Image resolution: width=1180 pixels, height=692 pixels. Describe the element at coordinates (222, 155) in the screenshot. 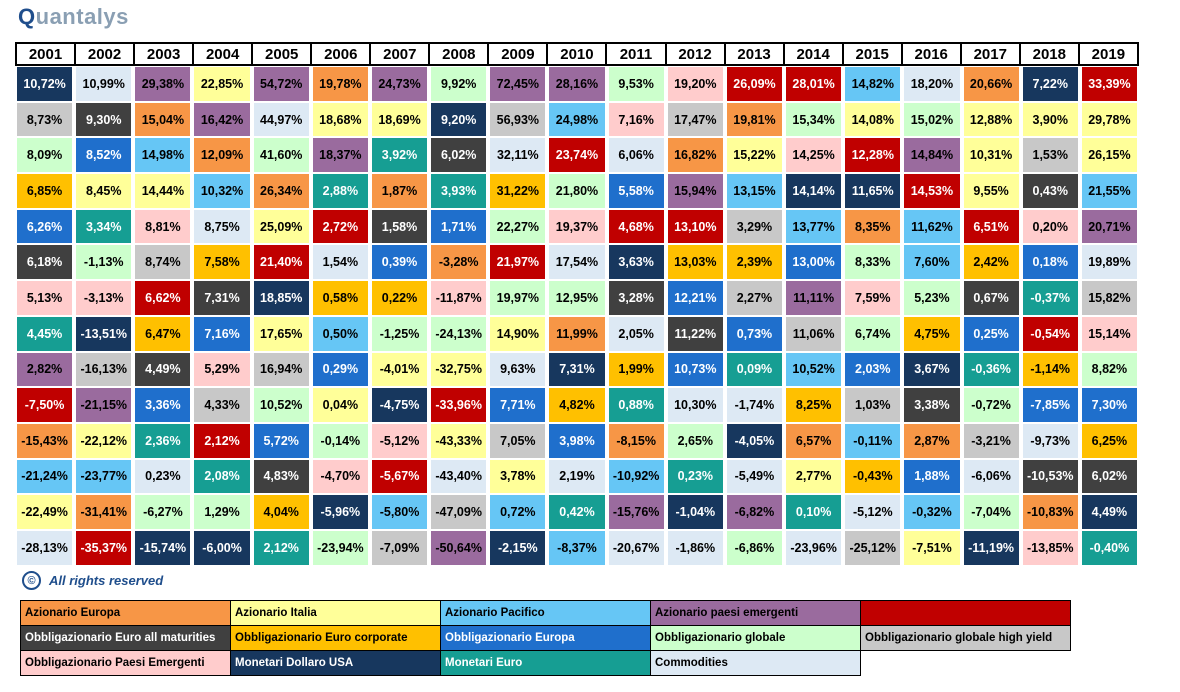

I see `return-cell: 12,09%` at that location.